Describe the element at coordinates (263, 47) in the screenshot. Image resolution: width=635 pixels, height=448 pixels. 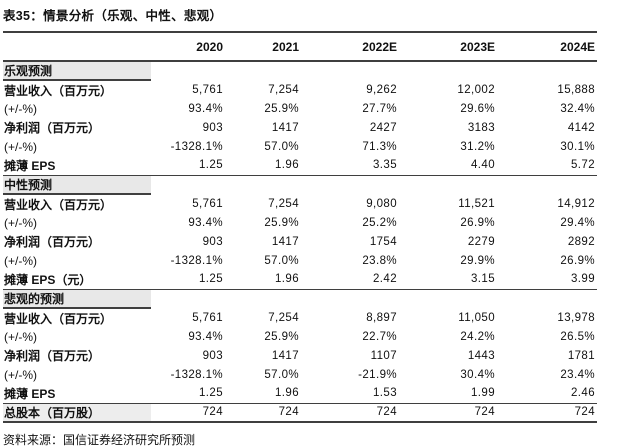
I see `year-header: 2021` at that location.